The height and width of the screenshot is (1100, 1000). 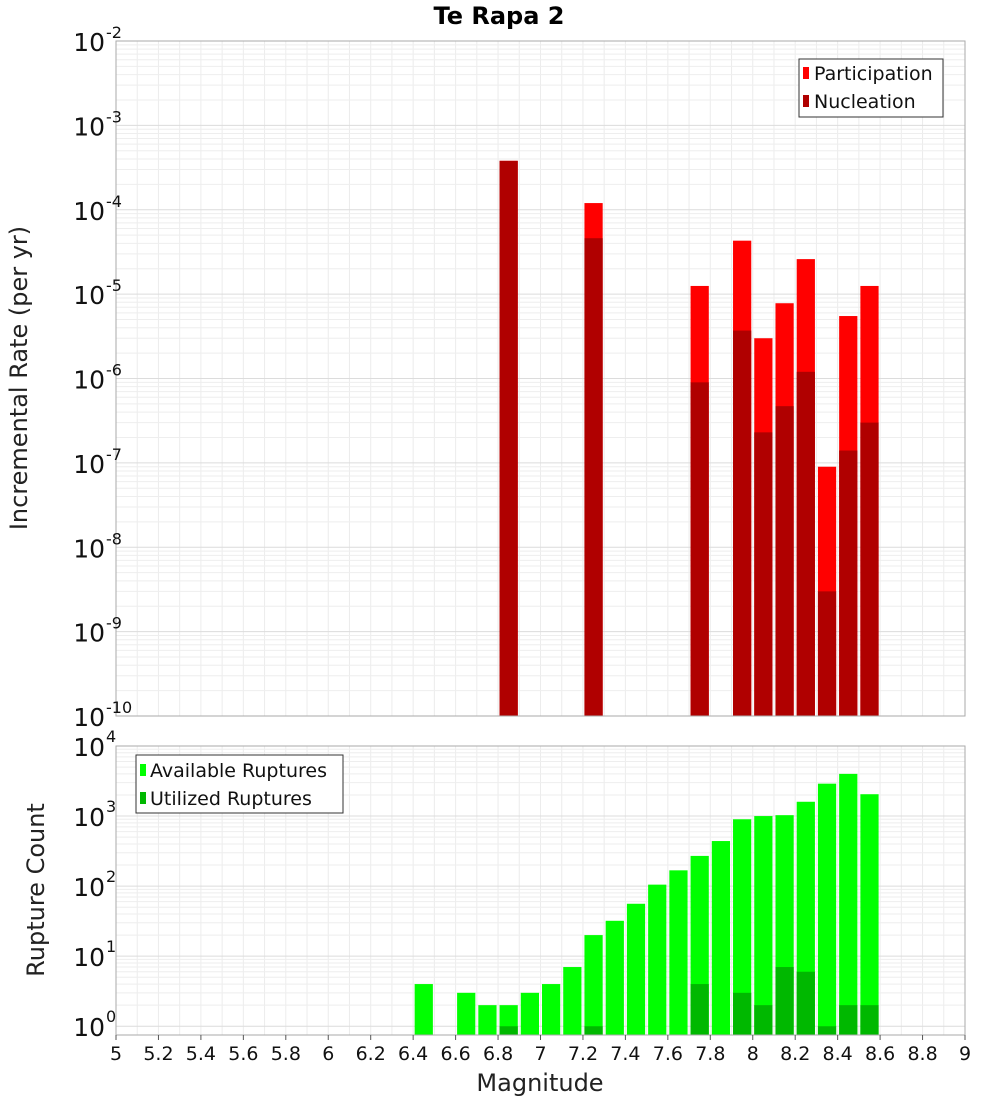 I want to click on y-tick-exponent: -2, so click(x=114, y=32).